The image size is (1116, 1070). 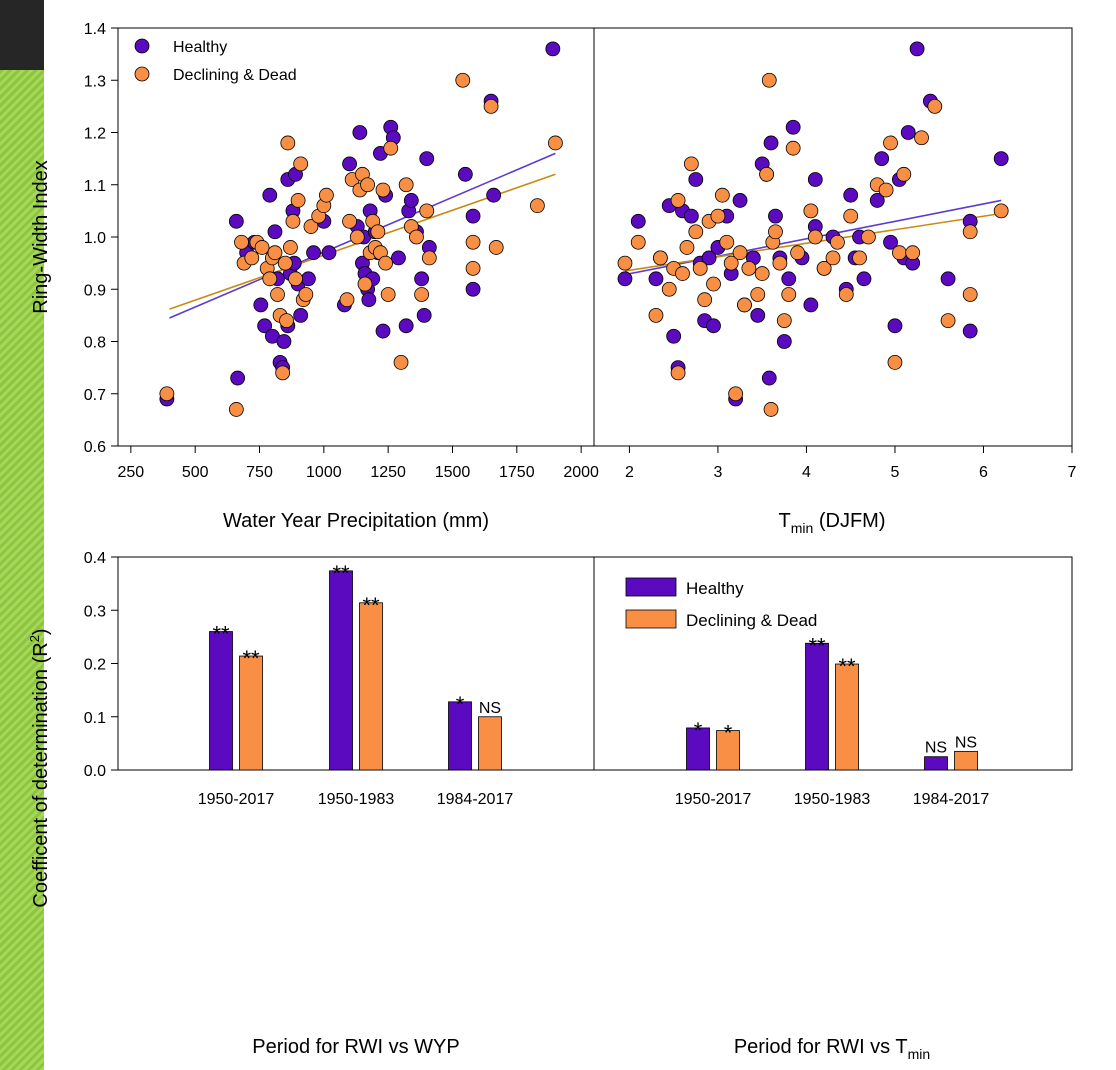 I want to click on y-tick-label: 0.1, so click(x=95, y=718).